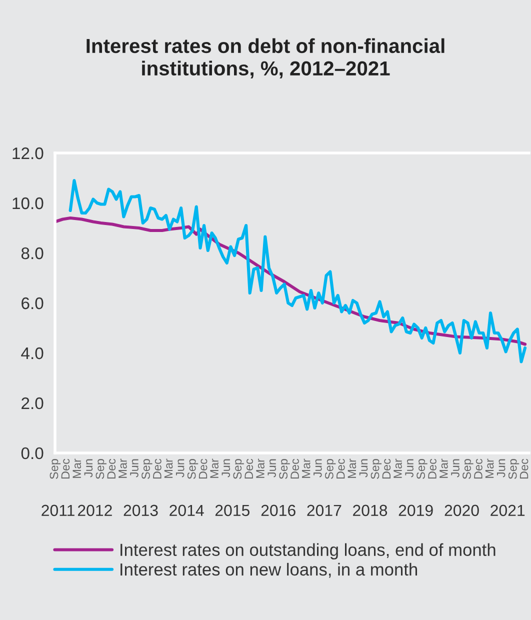 The width and height of the screenshot is (531, 620). I want to click on x2-tick-label: 2014, so click(187, 510).